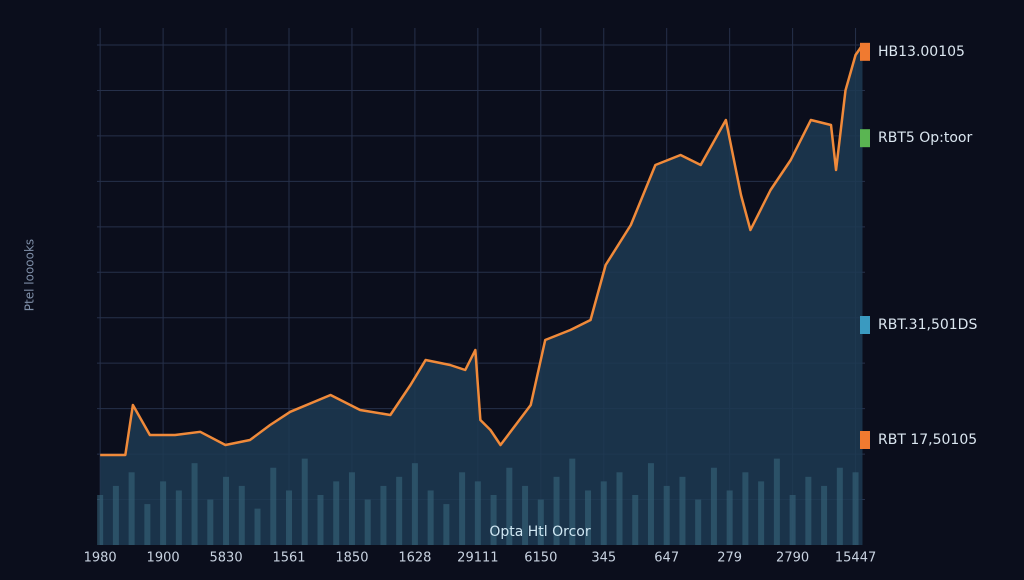 Image resolution: width=1024 pixels, height=580 pixels. What do you see at coordinates (163, 558) in the screenshot?
I see `x-tick-label: 1900` at bounding box center [163, 558].